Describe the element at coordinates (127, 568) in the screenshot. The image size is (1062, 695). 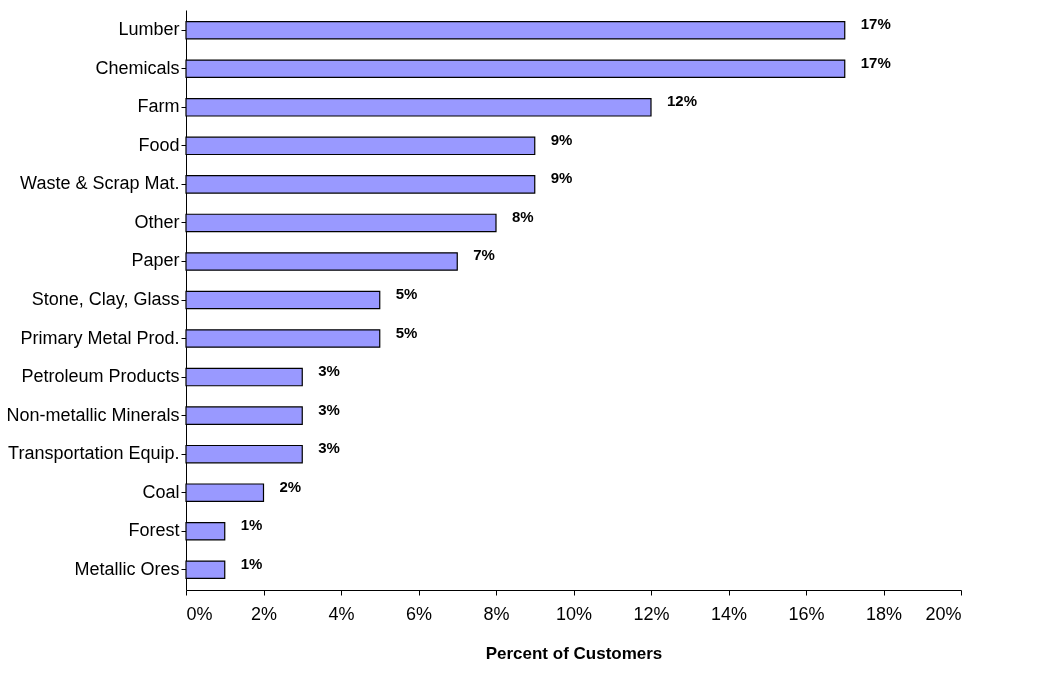
I see `y-tick-label: Metallic Ores` at that location.